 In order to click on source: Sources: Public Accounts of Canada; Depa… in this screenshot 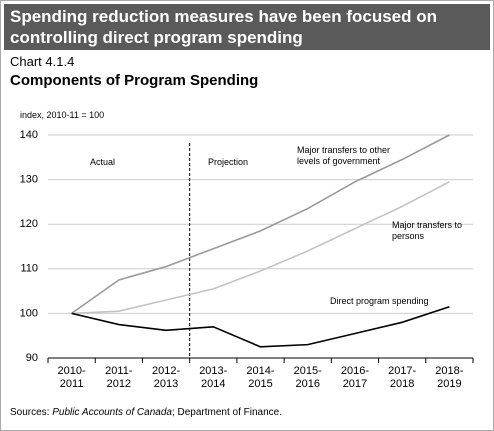, I will do `click(146, 412)`.